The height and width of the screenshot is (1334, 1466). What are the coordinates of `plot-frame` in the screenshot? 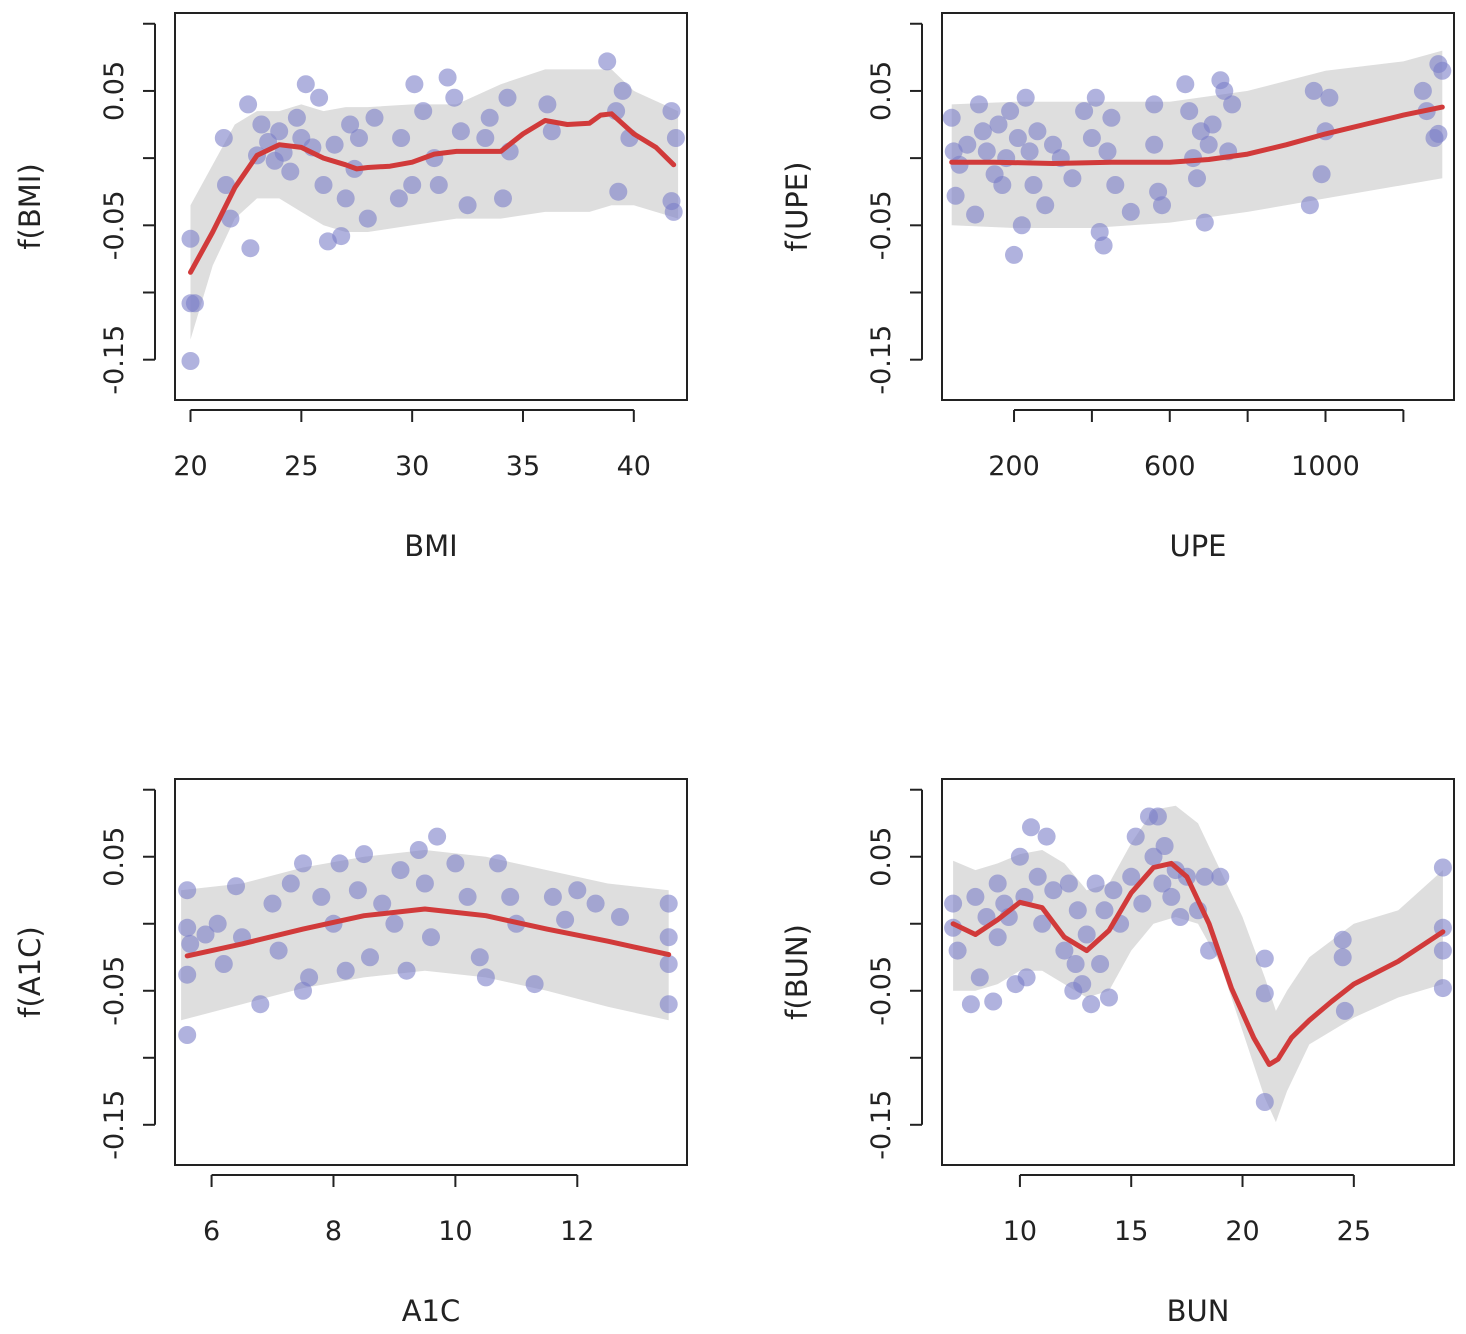 It's located at (1198, 972).